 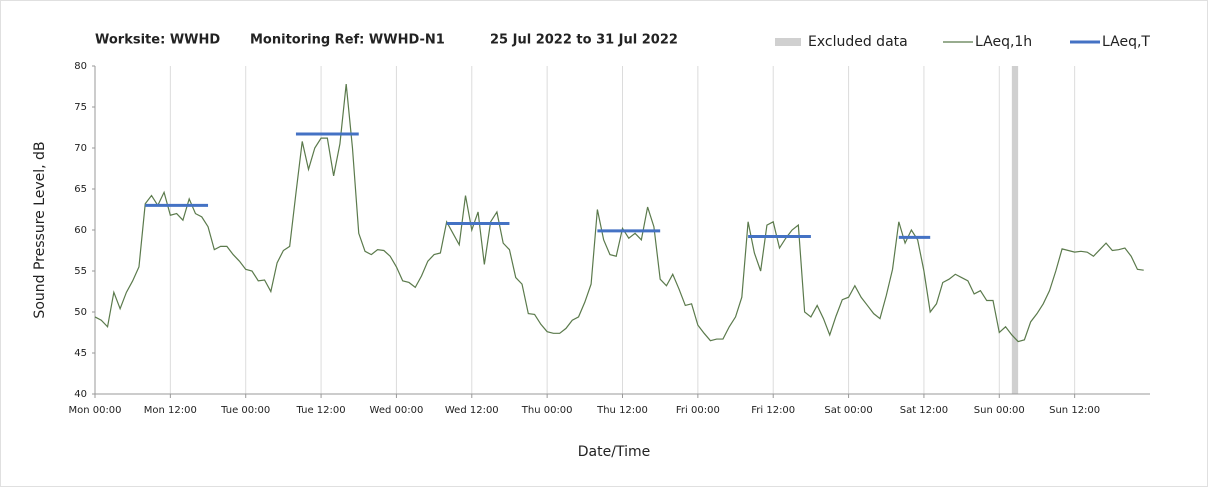 I want to click on y-tick-label: 75, so click(x=80, y=107).